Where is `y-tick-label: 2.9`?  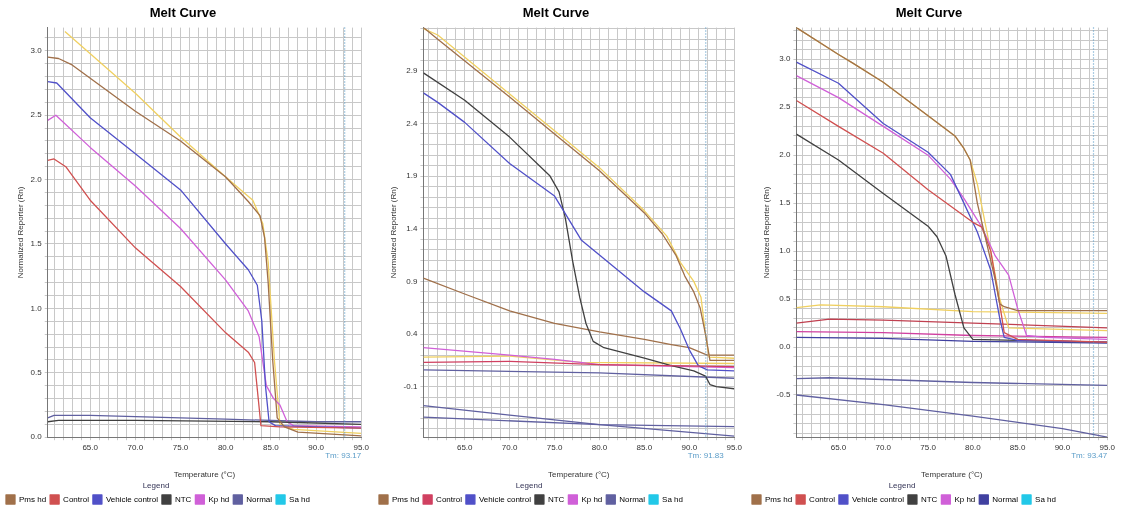
y-tick-label: 2.9 is located at coordinates (412, 70).